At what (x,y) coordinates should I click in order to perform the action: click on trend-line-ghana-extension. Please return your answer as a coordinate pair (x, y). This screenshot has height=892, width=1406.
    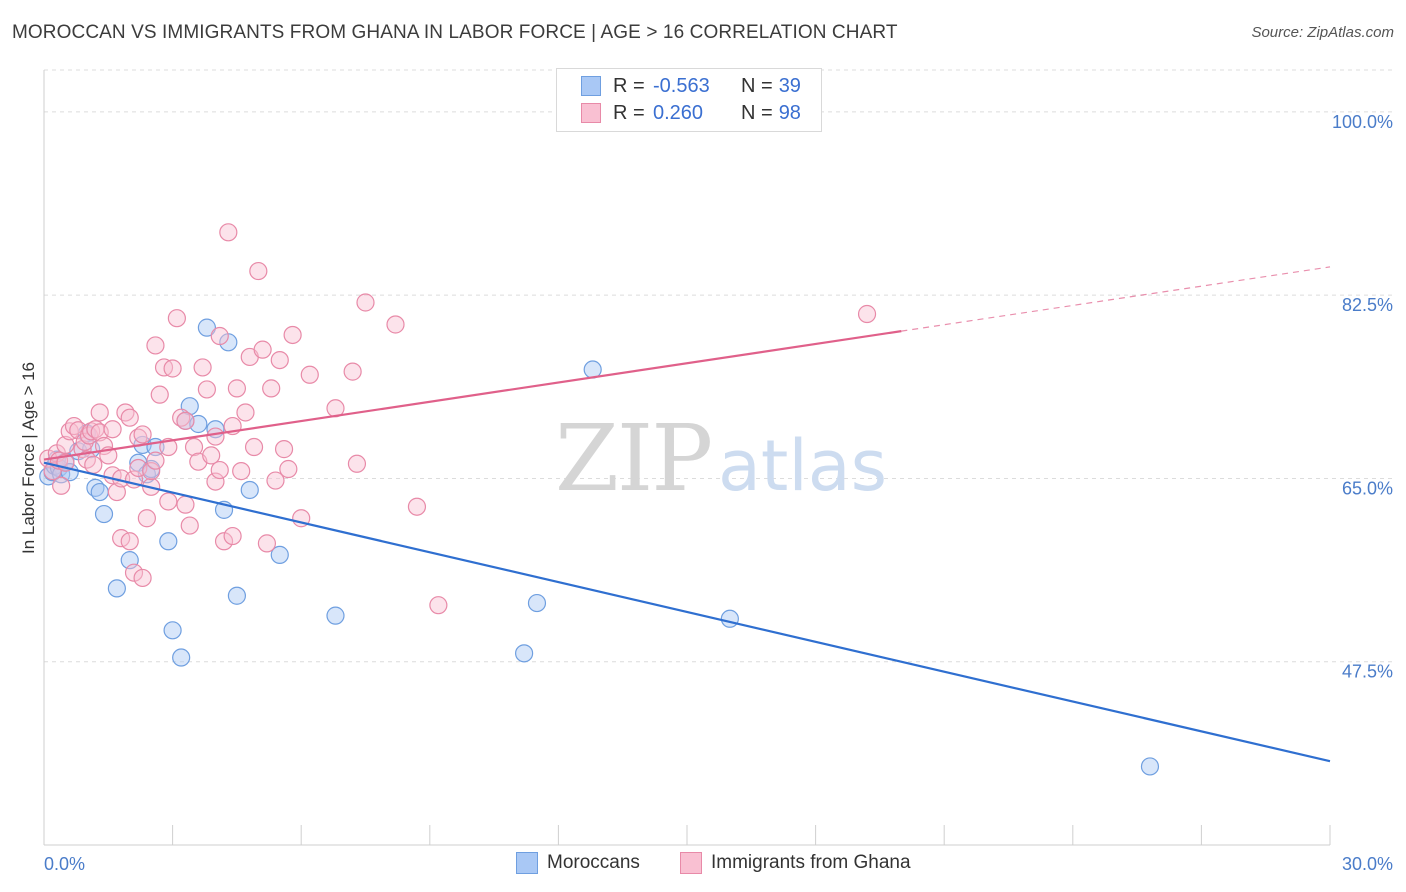
    Looking at the image, I should click on (1116, 299).